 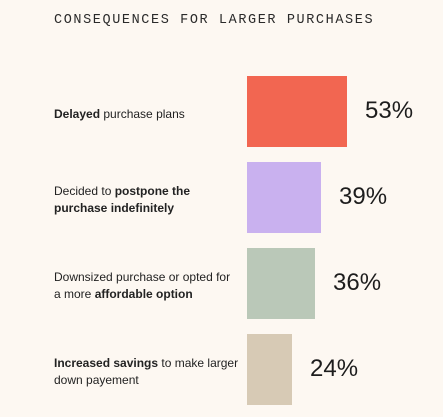 What do you see at coordinates (214, 20) in the screenshot?
I see `chart-title: CONSEQUENCES FOR LARGER PURCHASES` at bounding box center [214, 20].